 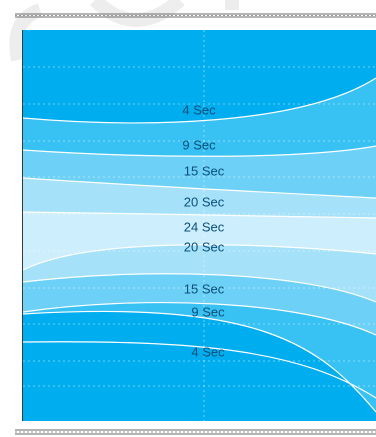 I want to click on bottom-frame-rule, so click(x=195, y=432).